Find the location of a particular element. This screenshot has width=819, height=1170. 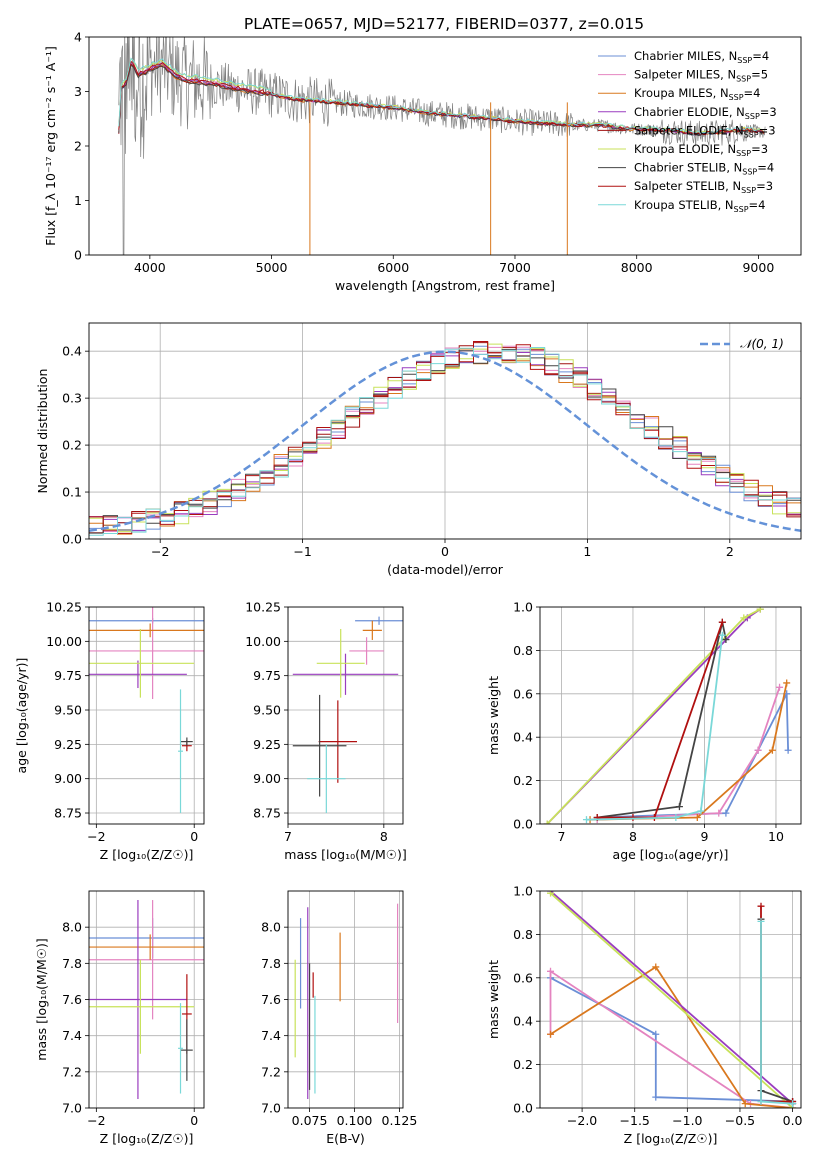

y-axis-label: mass [log₁₀(M/M☉)] is located at coordinates (41, 999).